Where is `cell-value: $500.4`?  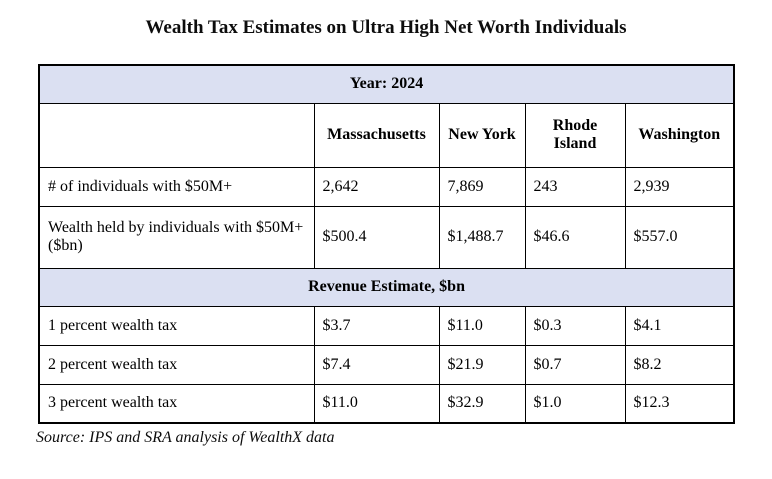
cell-value: $500.4 is located at coordinates (376, 237).